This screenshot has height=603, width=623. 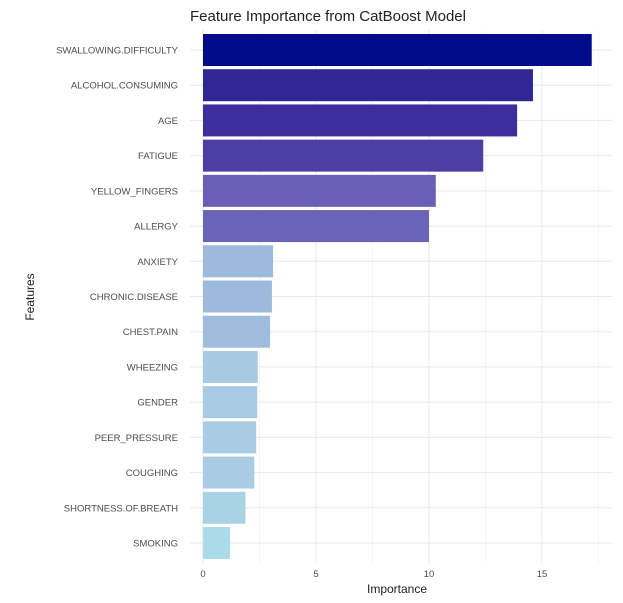 I want to click on bar-yellow-fingers, so click(x=319, y=190).